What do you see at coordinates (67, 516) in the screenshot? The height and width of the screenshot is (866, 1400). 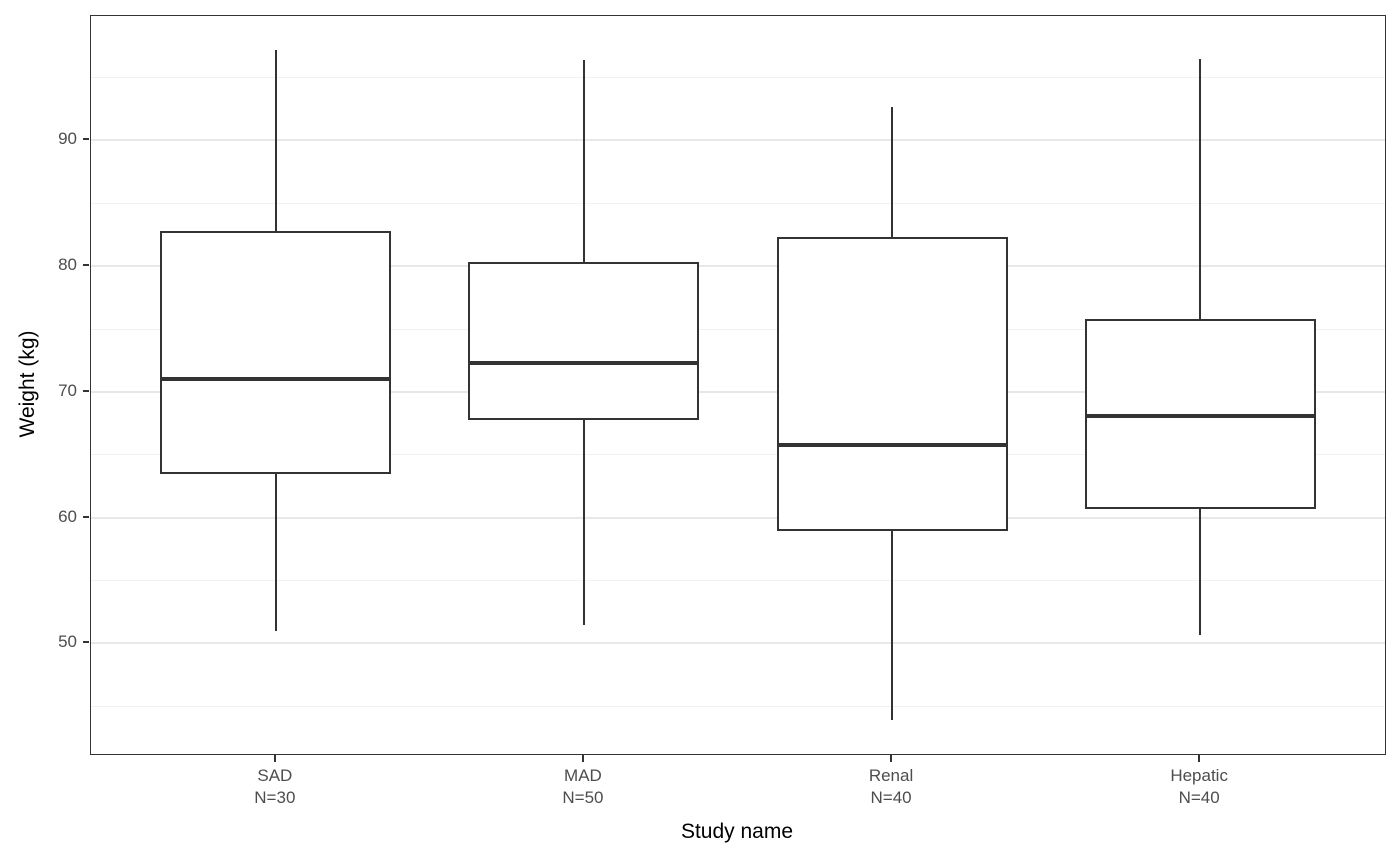 I see `y-tick-label: 60` at bounding box center [67, 516].